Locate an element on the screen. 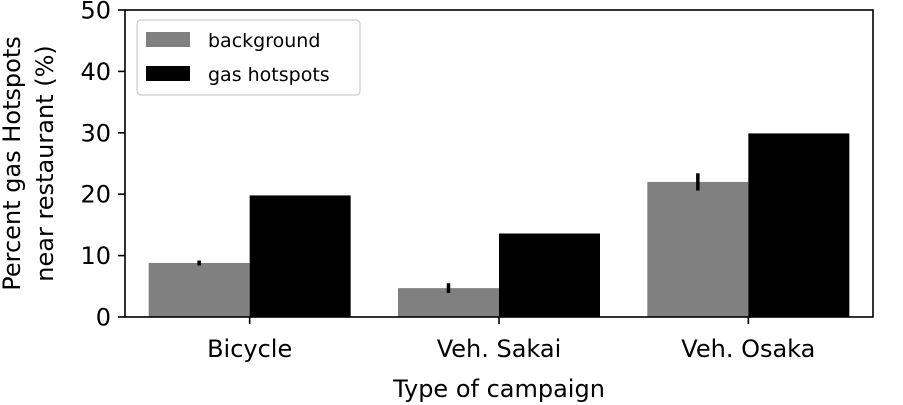  y-tick-label: 0 is located at coordinates (103, 318).